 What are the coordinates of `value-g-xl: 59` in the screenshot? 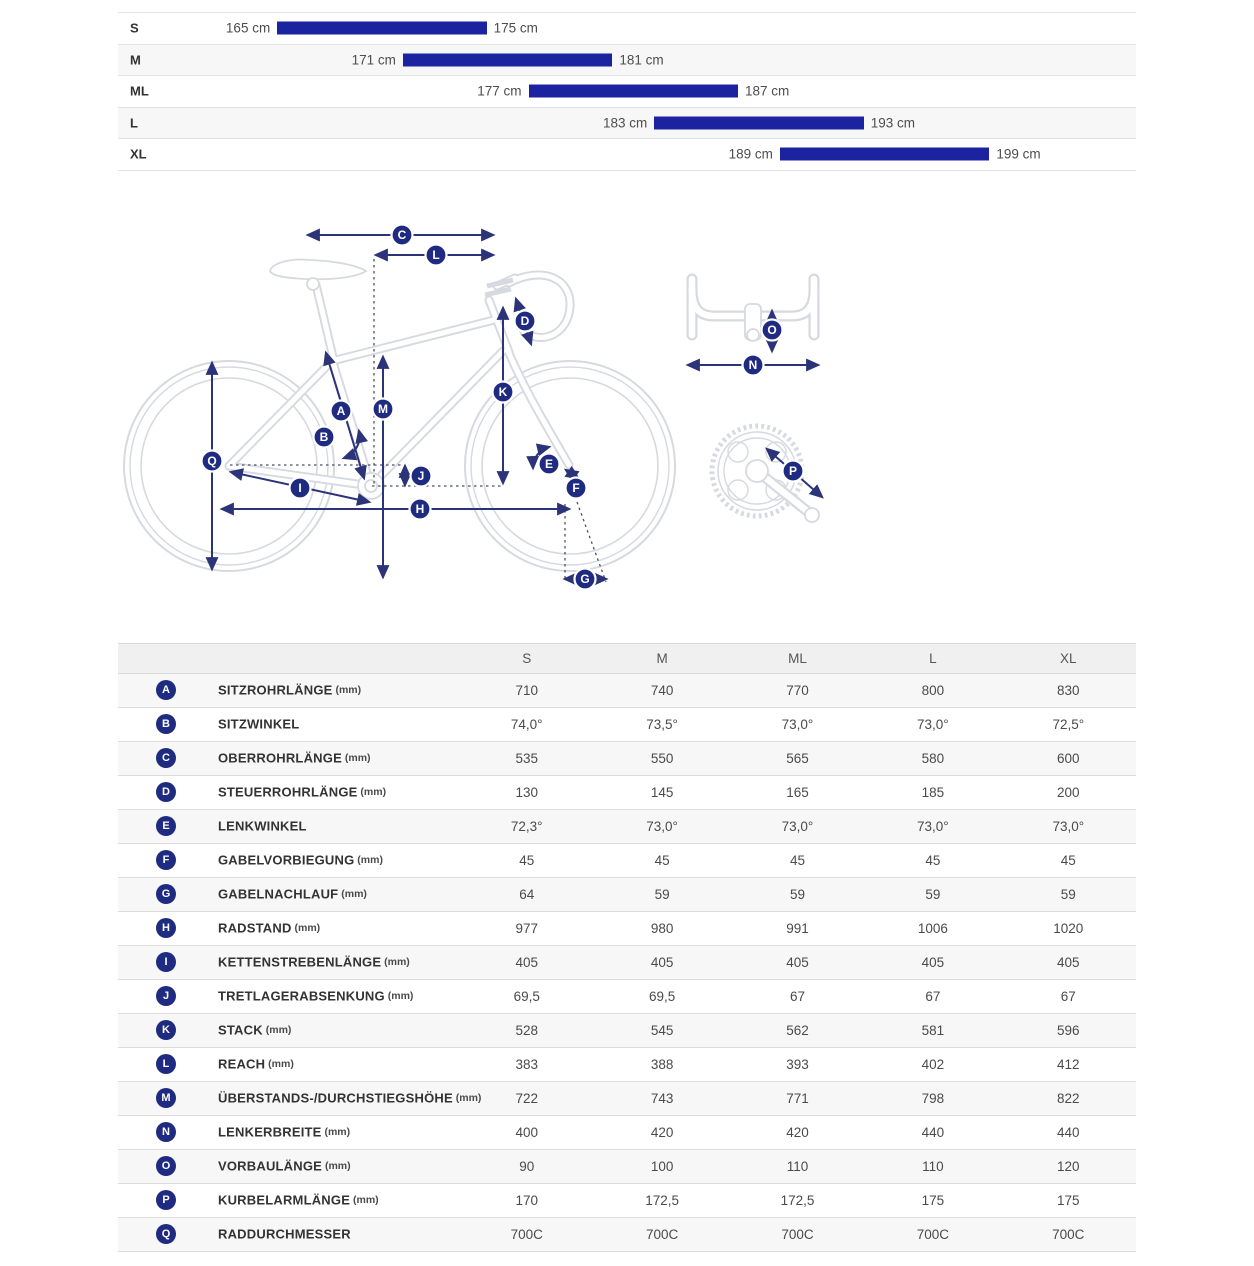 It's located at (1068, 894).